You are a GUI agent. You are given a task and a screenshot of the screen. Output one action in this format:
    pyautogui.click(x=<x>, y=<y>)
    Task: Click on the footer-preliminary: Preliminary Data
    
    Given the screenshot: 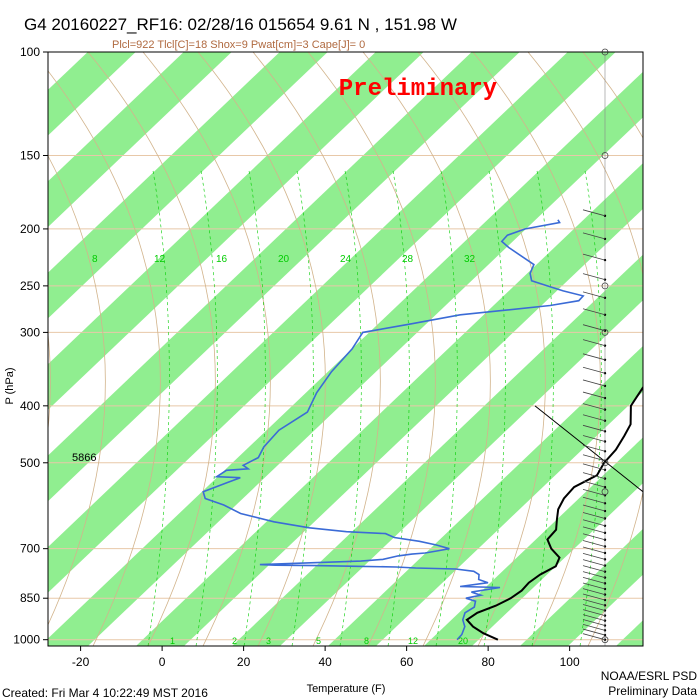 What is the action you would take?
    pyautogui.click(x=652, y=691)
    